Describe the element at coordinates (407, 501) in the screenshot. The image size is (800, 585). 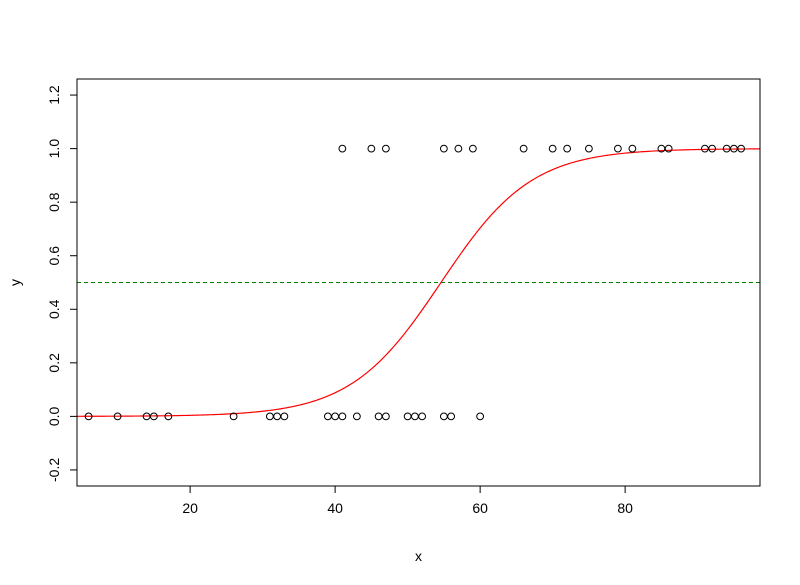
I see `x-axis: 20 40 60 80` at that location.